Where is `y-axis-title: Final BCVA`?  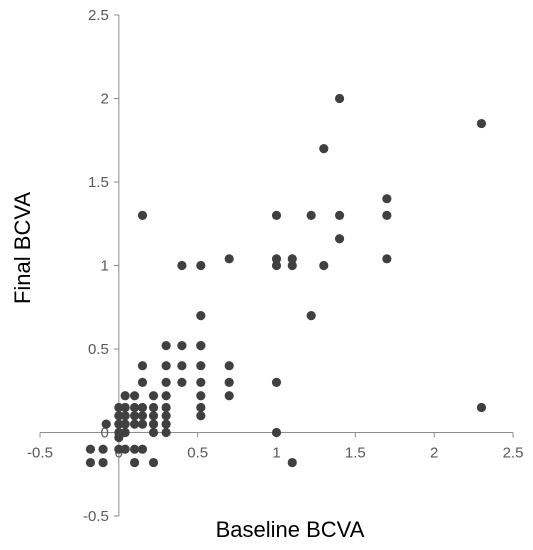 y-axis-title: Final BCVA is located at coordinates (22, 248).